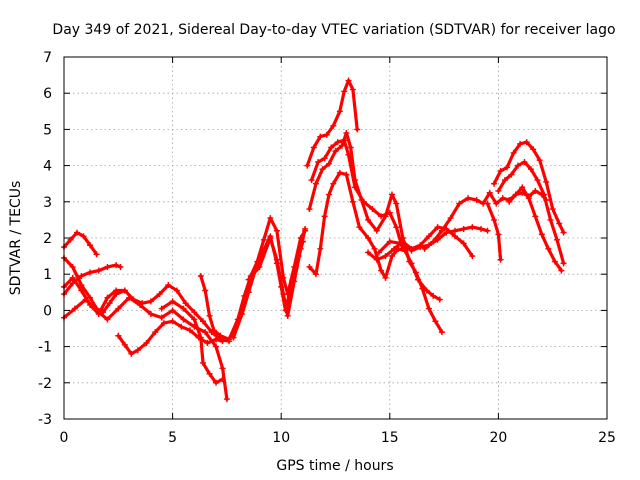 The image size is (640, 480). I want to click on y-tick-label: 2, so click(47, 239).